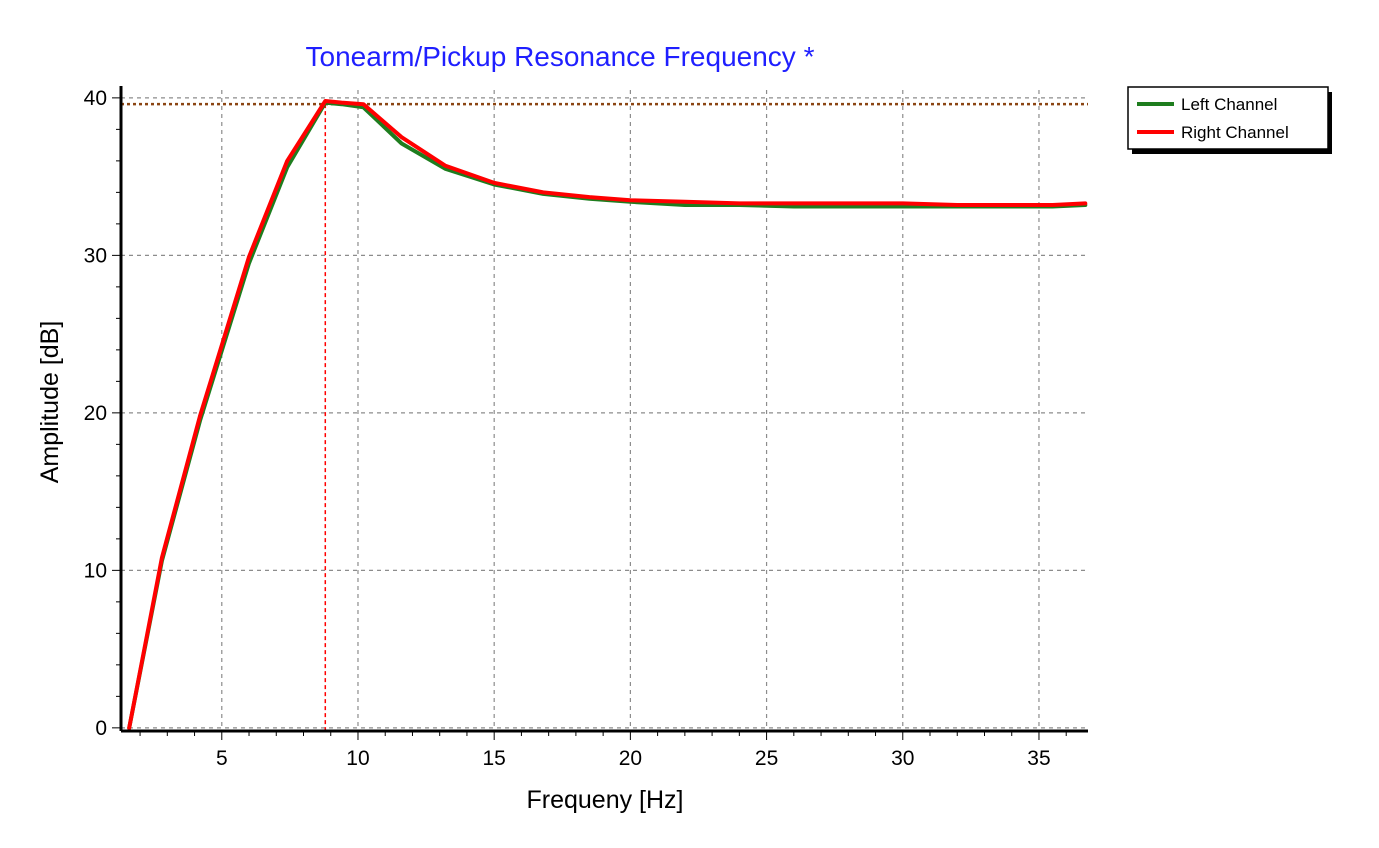 Image resolution: width=1379 pixels, height=848 pixels. What do you see at coordinates (902, 758) in the screenshot?
I see `x-tick-label: 30` at bounding box center [902, 758].